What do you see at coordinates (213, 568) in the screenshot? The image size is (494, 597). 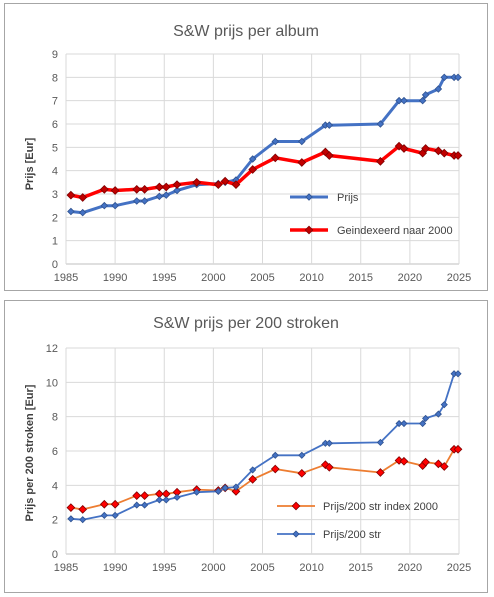 I see `x-tick-label: 2000` at bounding box center [213, 568].